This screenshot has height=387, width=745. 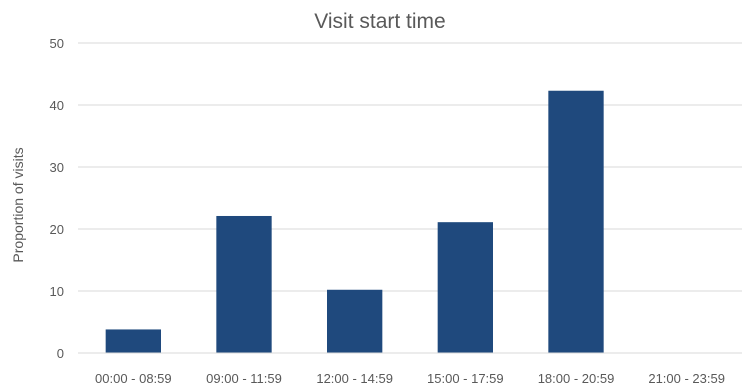 I want to click on chart-title: Visit start time, so click(x=379, y=21).